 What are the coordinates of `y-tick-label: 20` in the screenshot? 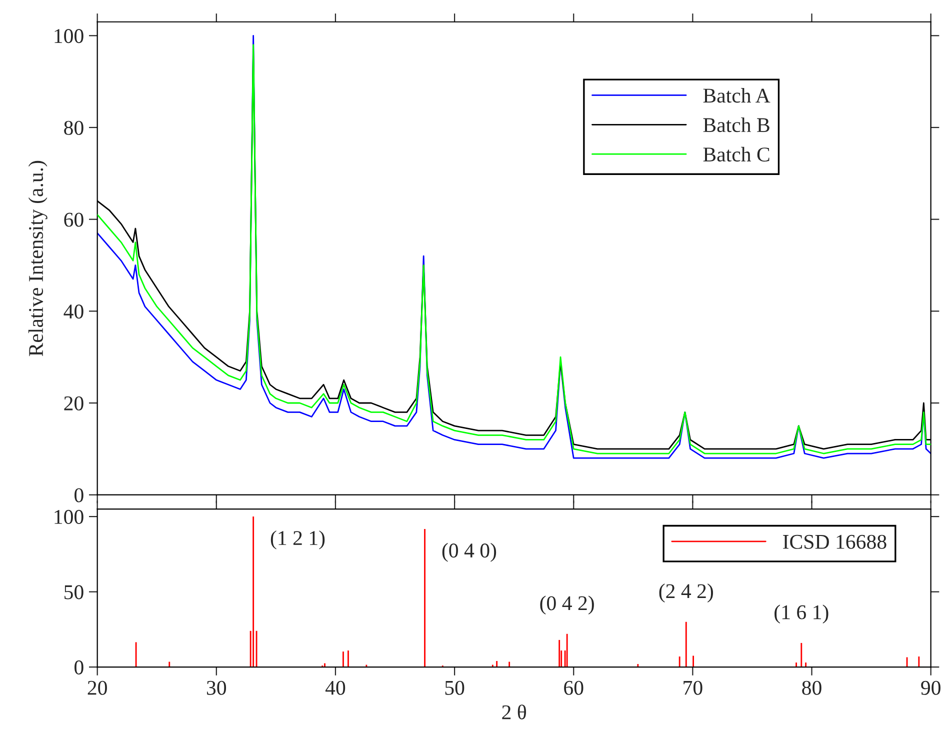 It's located at (74, 403).